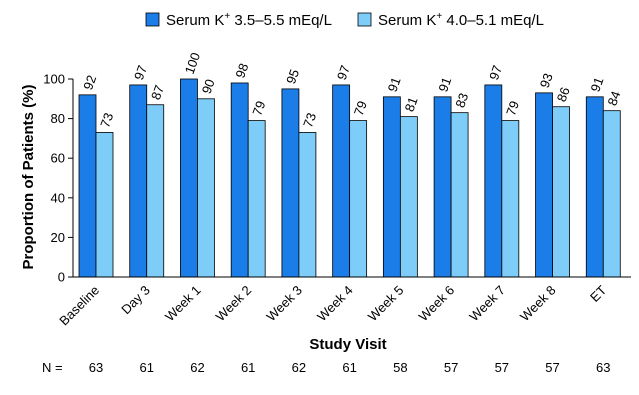 This screenshot has height=395, width=639. Describe the element at coordinates (89, 82) in the screenshot. I see `data-label: 92` at that location.